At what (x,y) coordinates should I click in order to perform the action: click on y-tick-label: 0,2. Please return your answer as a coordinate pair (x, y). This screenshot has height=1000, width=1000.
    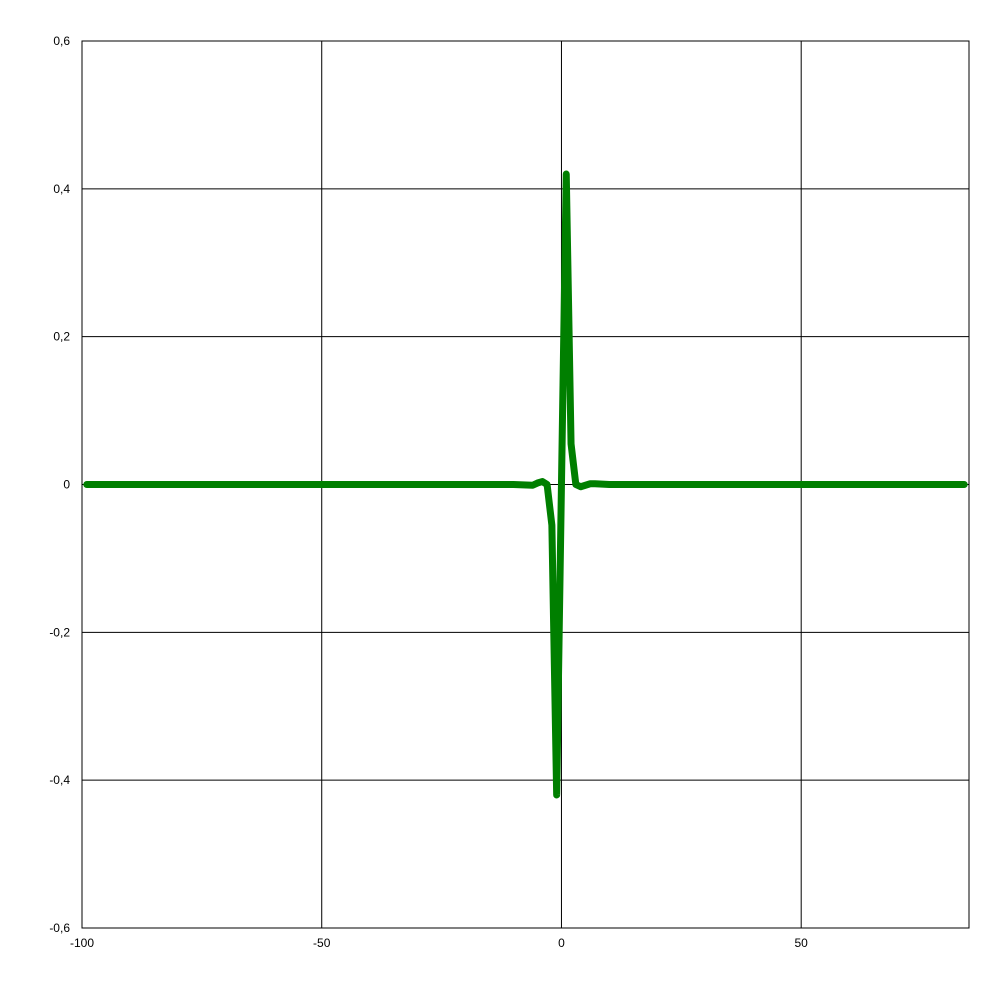
    Looking at the image, I should click on (61, 337).